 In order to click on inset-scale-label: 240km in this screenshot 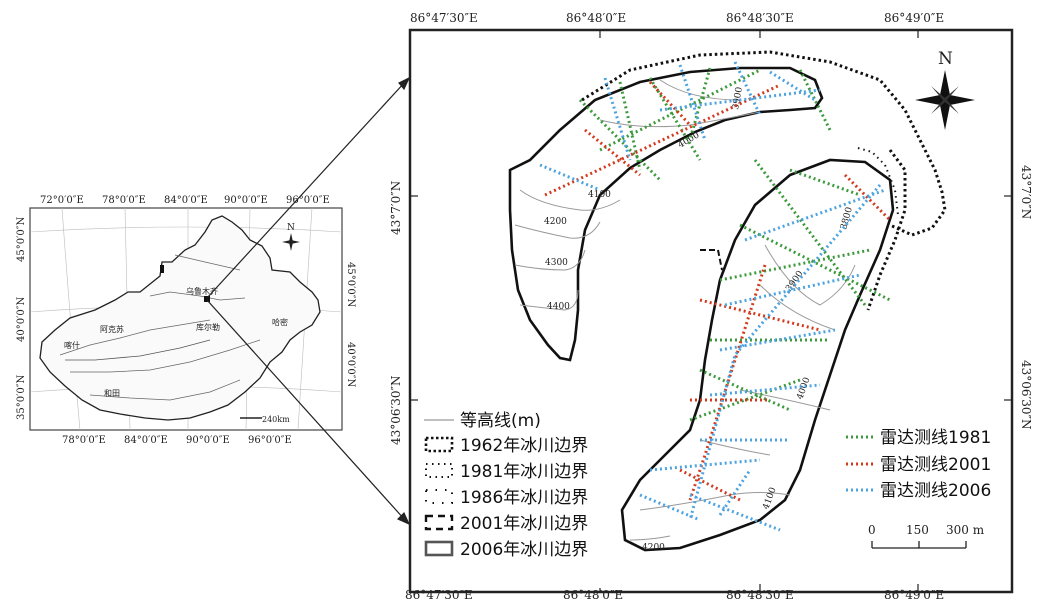, I will do `click(276, 419)`.